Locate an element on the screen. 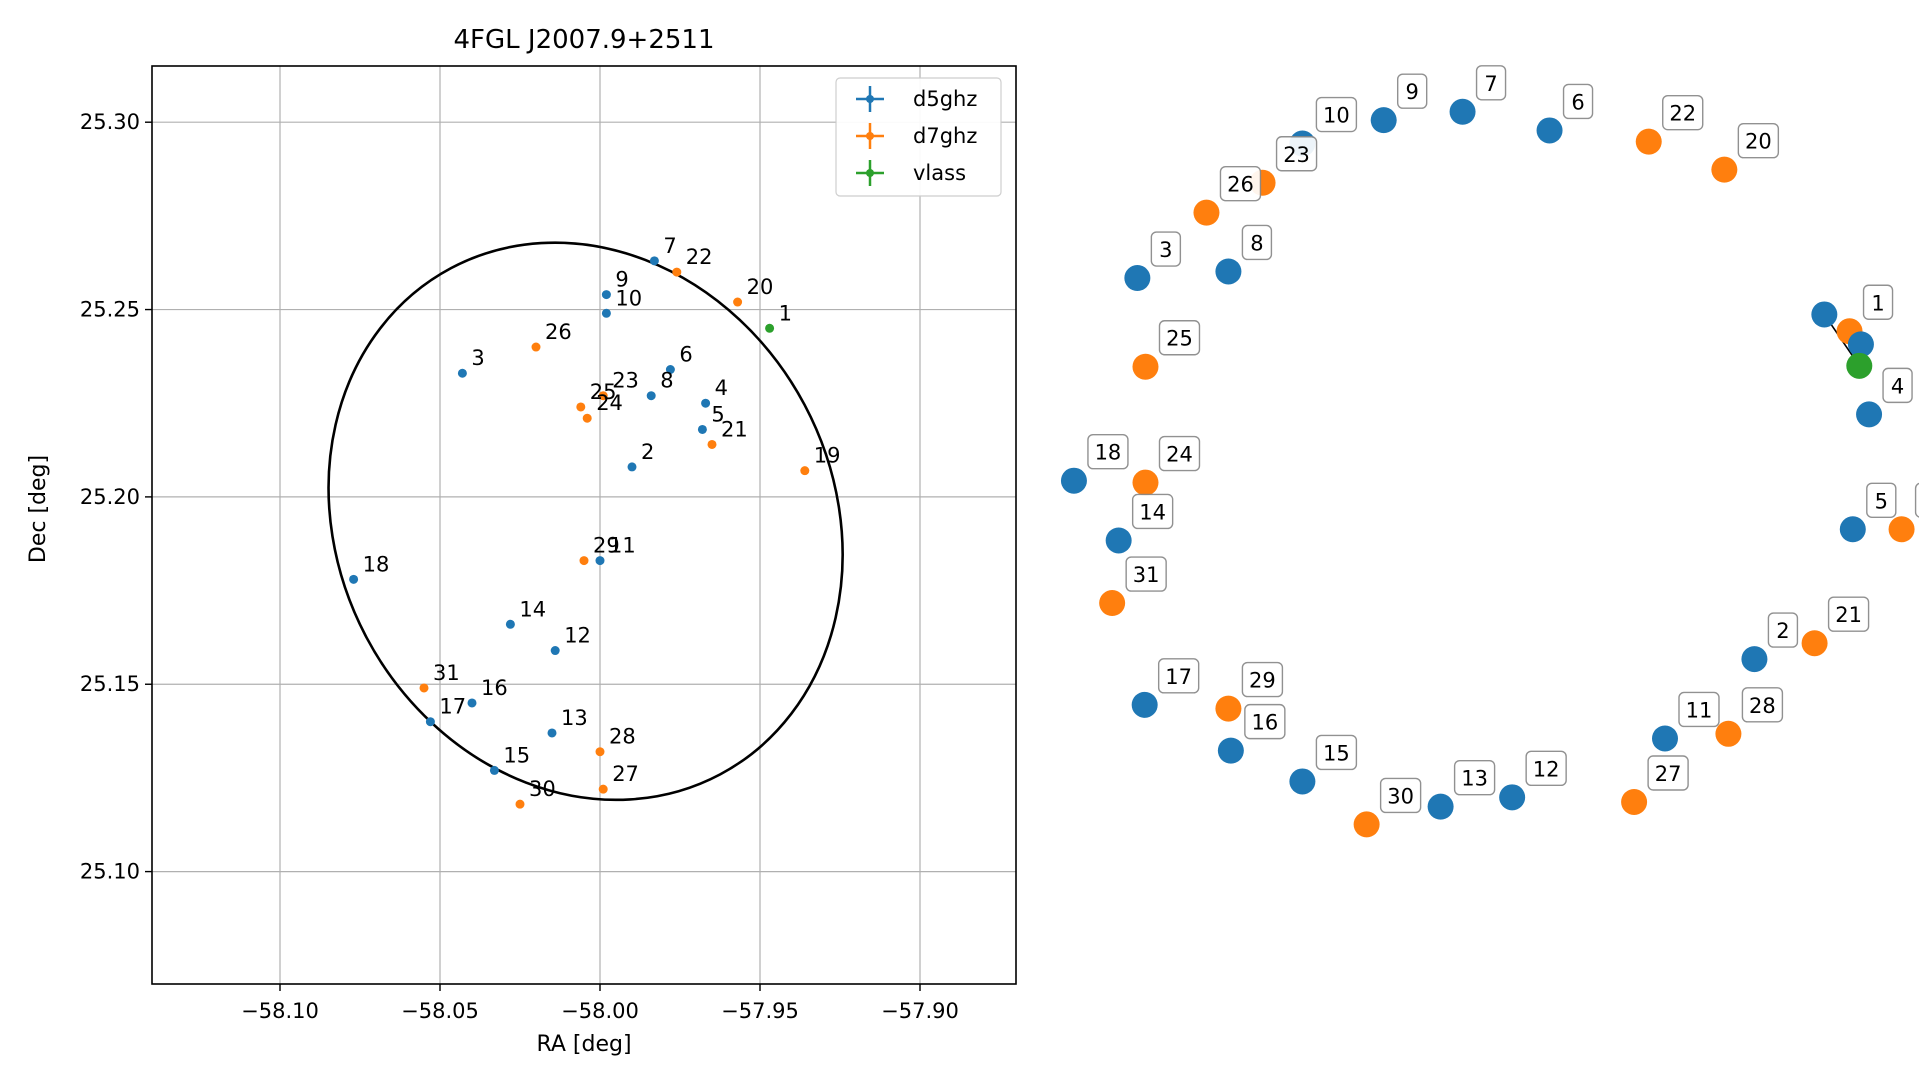 The width and height of the screenshot is (1919, 1080). graph-label-26: 26 is located at coordinates (1240, 185).